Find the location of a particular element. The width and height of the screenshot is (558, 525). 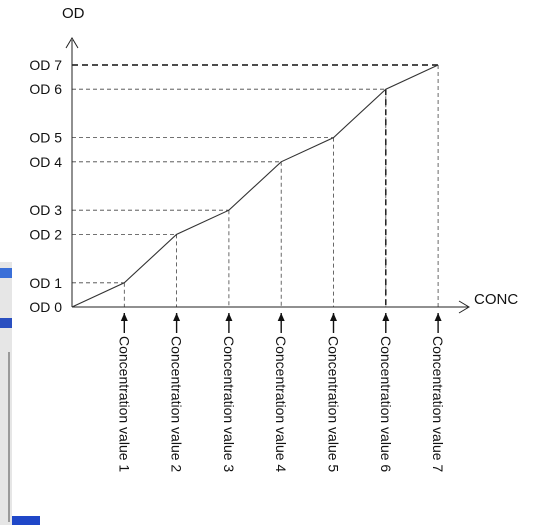

x-tick-label: Concentration value 2 is located at coordinates (177, 404).